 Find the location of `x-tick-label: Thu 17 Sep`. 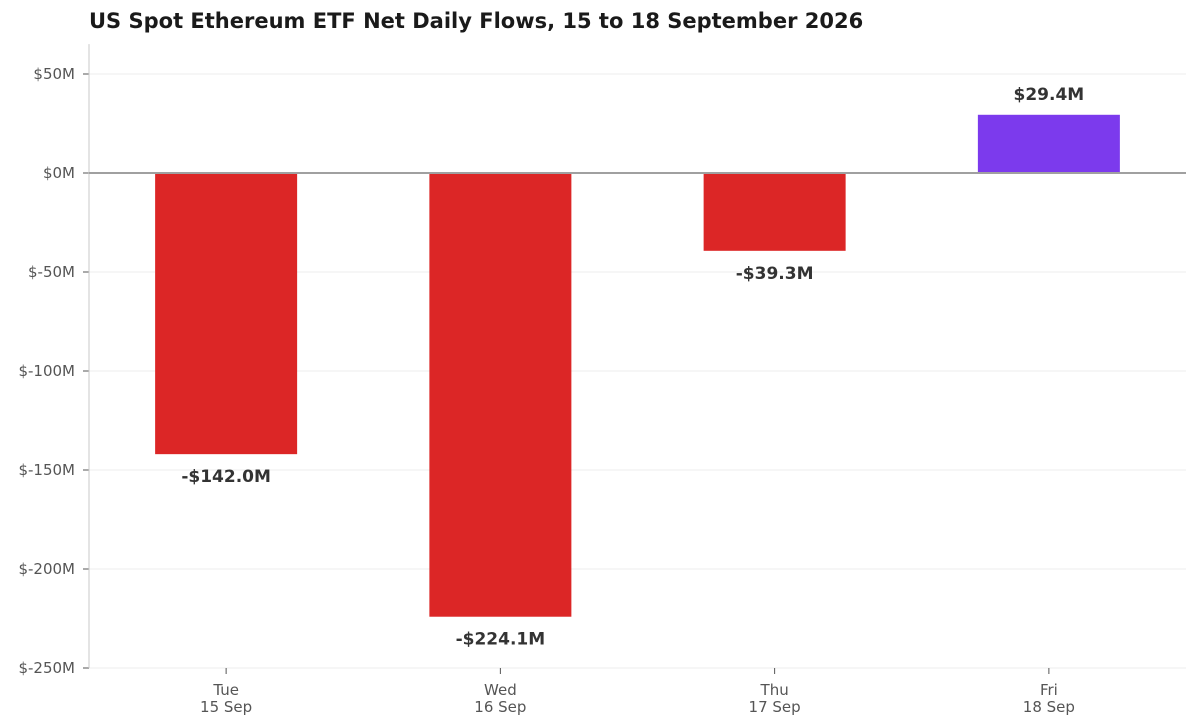

x-tick-label: Thu 17 Sep is located at coordinates (775, 698).